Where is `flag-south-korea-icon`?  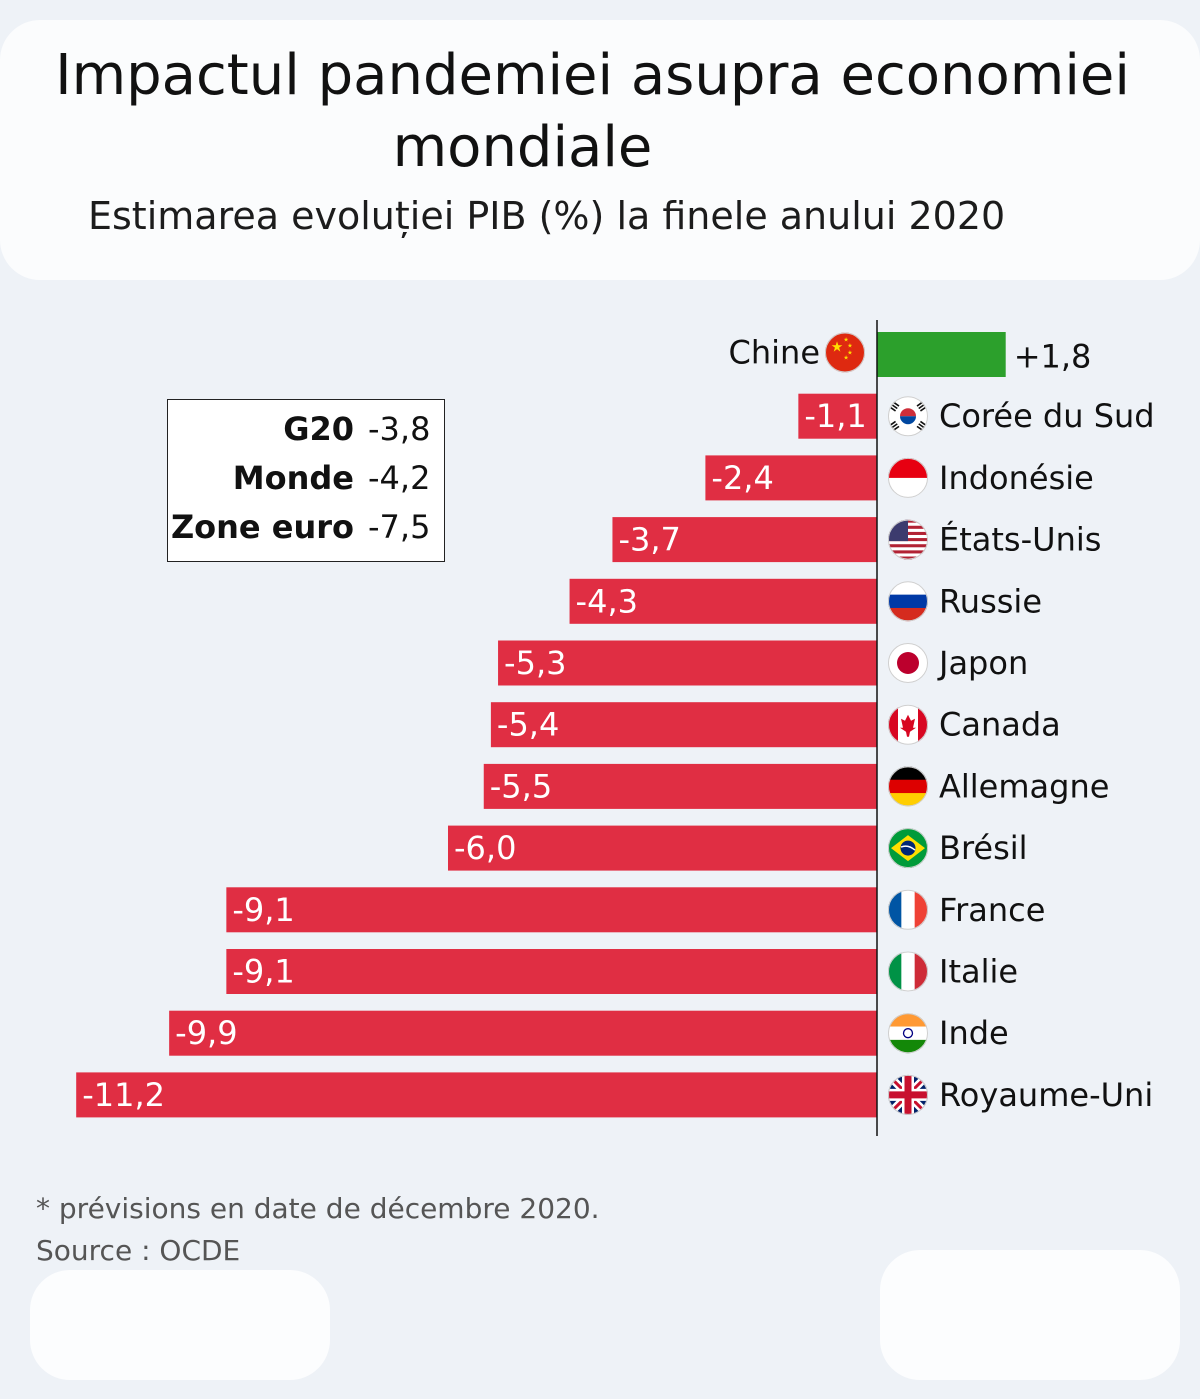
flag-south-korea-icon is located at coordinates (908, 416).